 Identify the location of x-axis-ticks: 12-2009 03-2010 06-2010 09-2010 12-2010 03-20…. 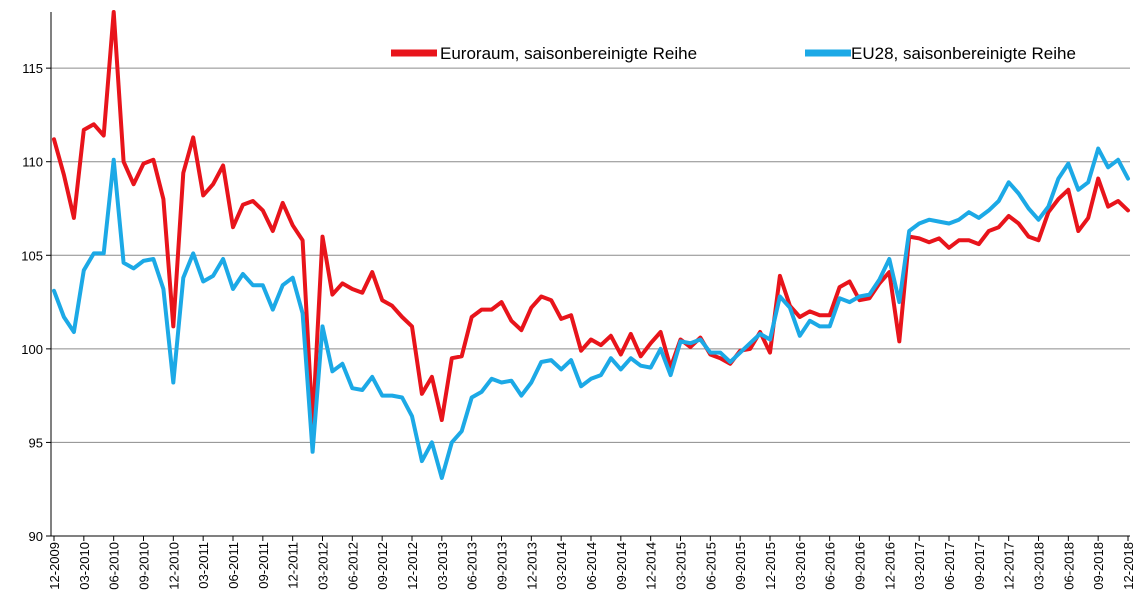
(591, 563).